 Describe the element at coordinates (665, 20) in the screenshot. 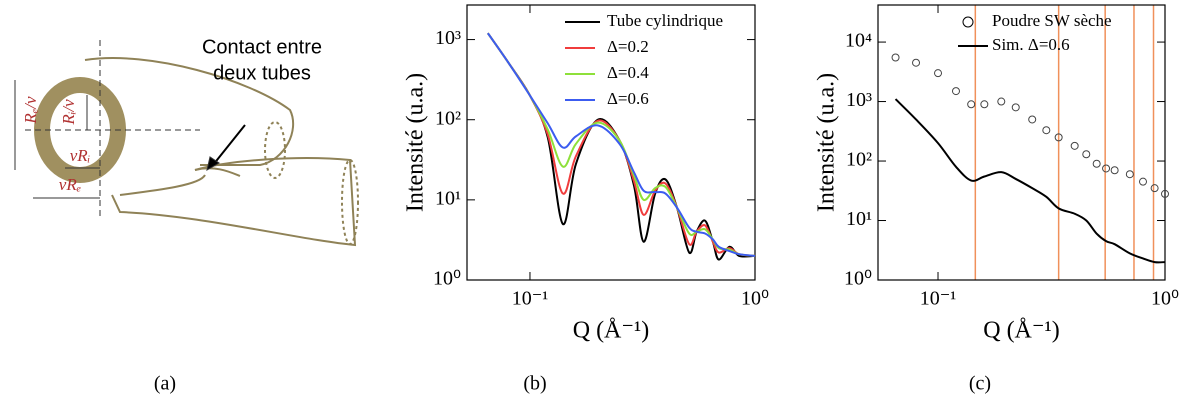

I see `legend-label: Tube cylindrique` at that location.